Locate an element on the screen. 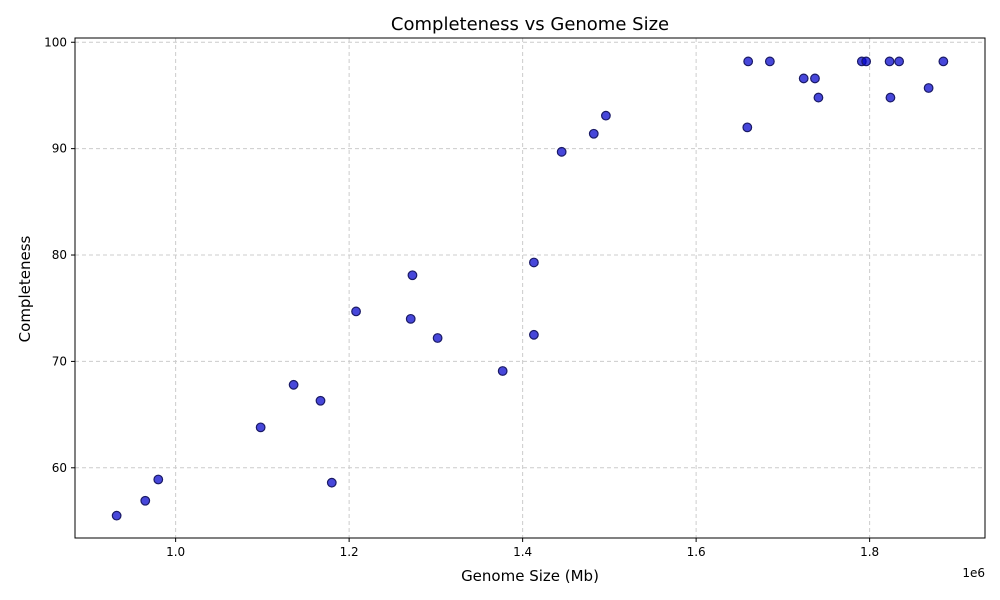  y-axis-label: Completeness is located at coordinates (25, 288).